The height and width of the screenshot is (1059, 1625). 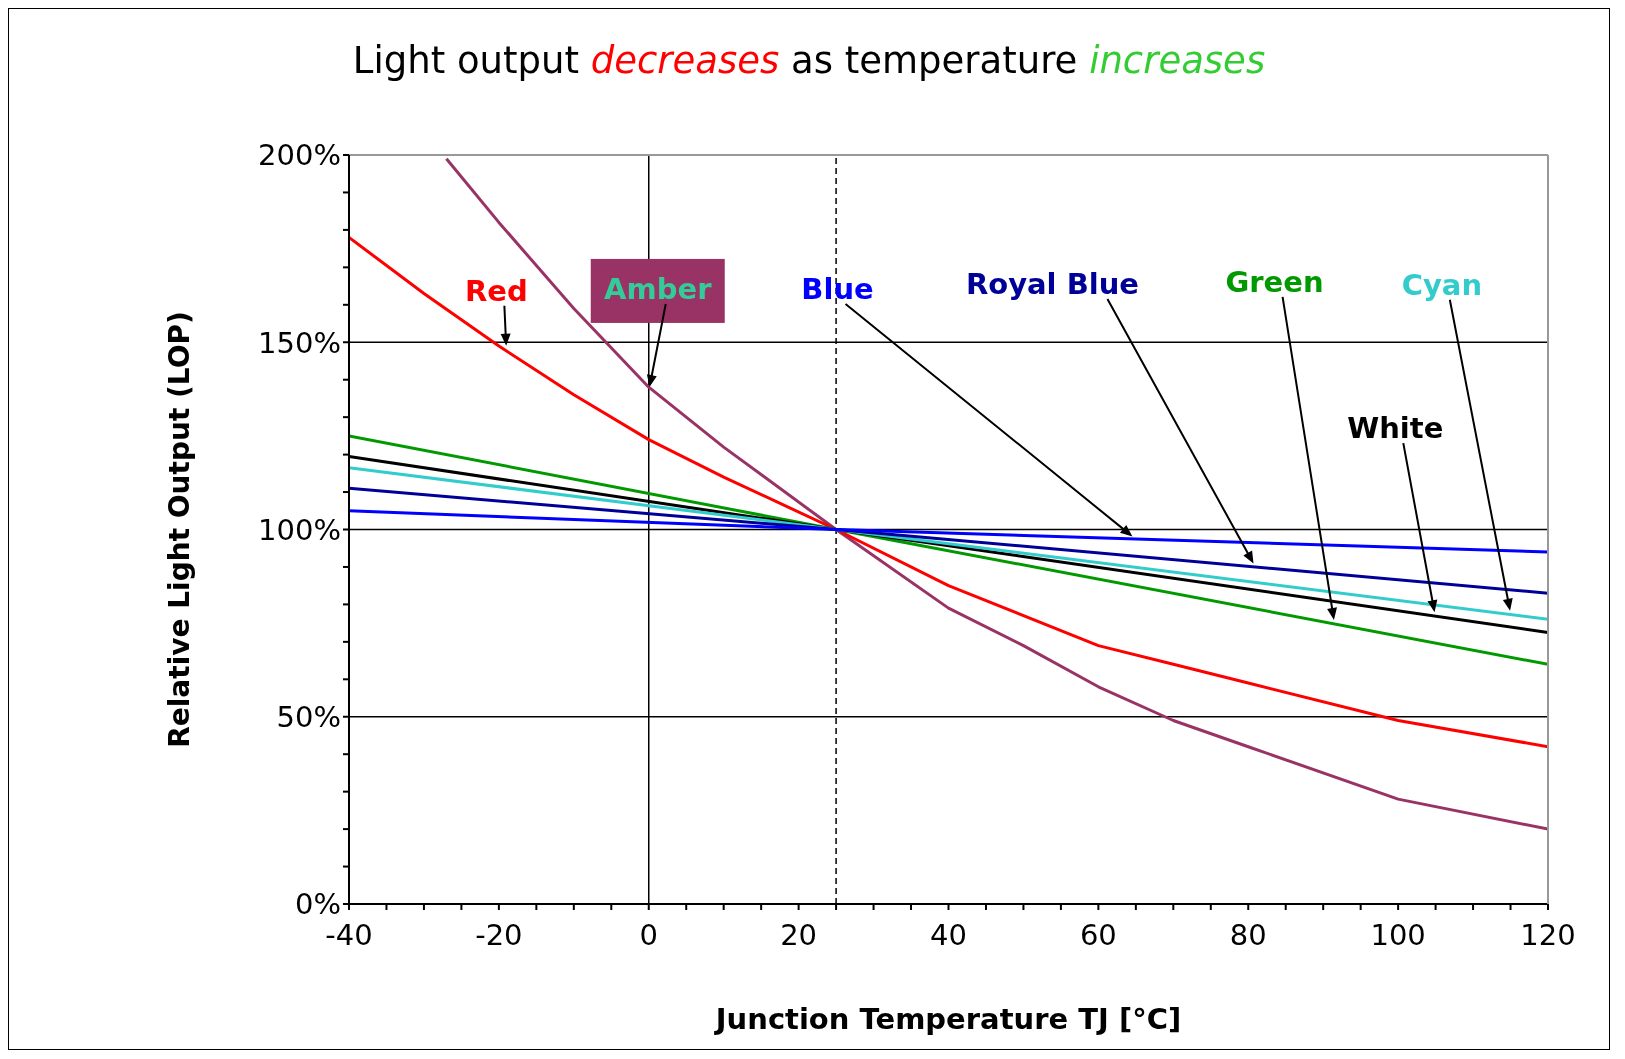 I want to click on x-tick-label: 0, so click(x=648, y=934).